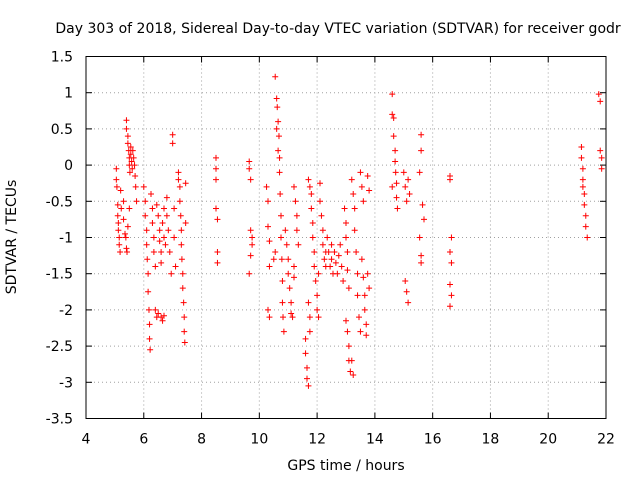  Describe the element at coordinates (66, 383) in the screenshot. I see `y-tick-label: -3` at that location.